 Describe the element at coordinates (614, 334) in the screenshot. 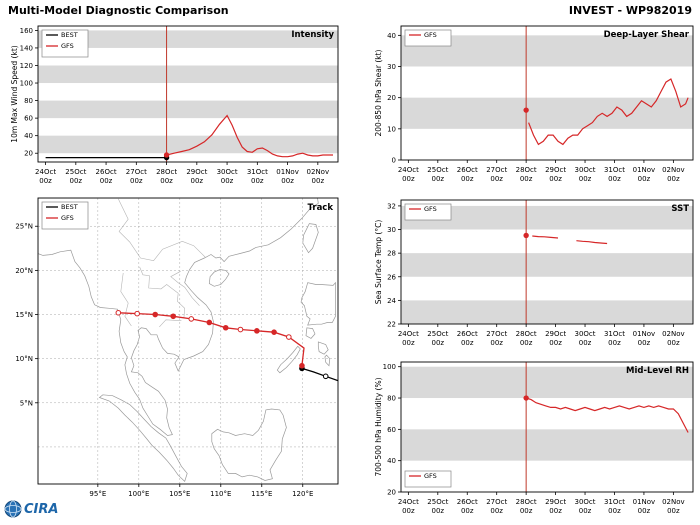

I see `x-tick-label: 31Oct` at that location.